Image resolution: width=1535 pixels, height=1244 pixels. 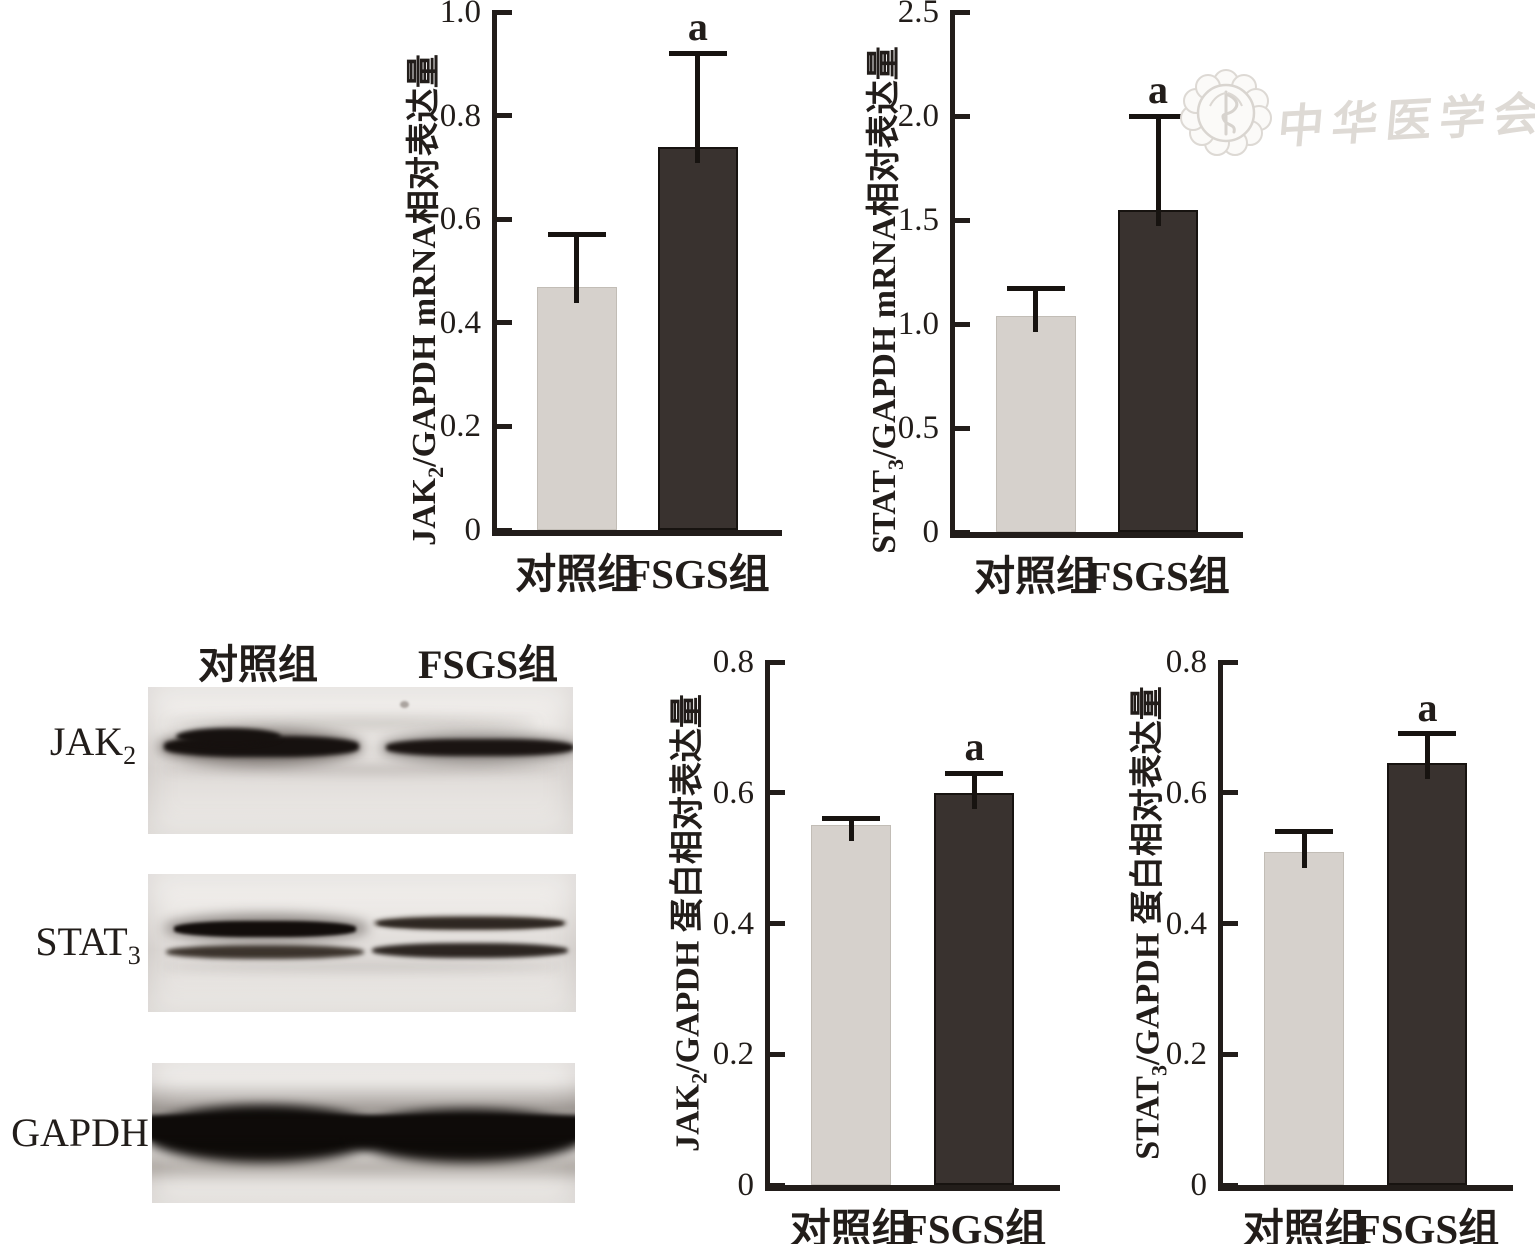 I want to click on blot-strip-jak2, so click(x=360, y=760).